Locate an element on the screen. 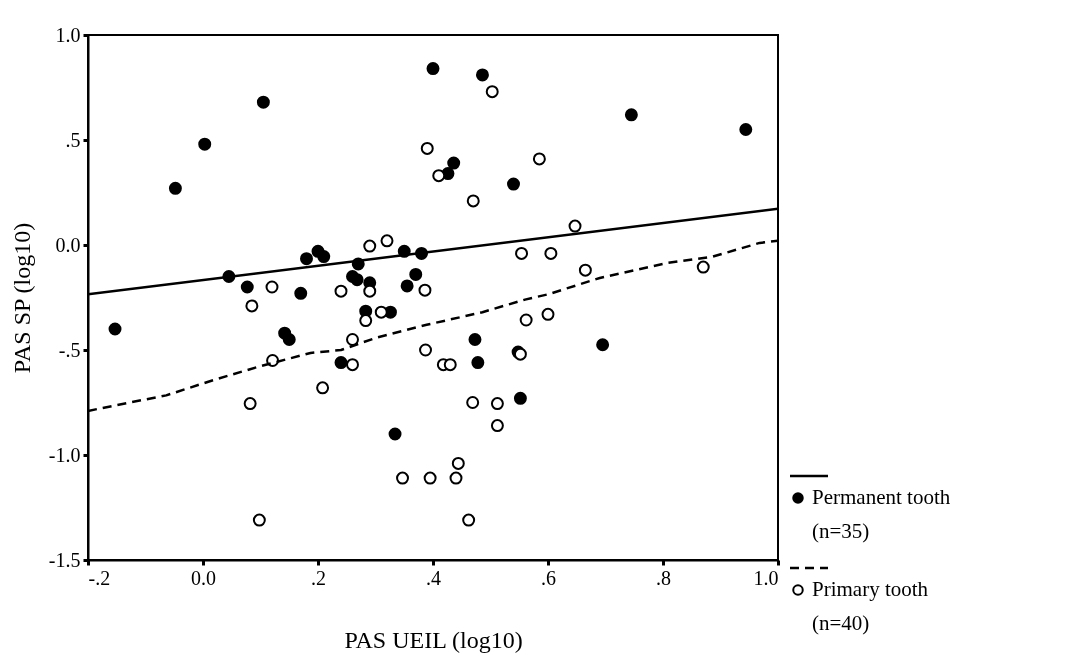 The image size is (1075, 663). x-tick-label: .8 is located at coordinates (663, 577).